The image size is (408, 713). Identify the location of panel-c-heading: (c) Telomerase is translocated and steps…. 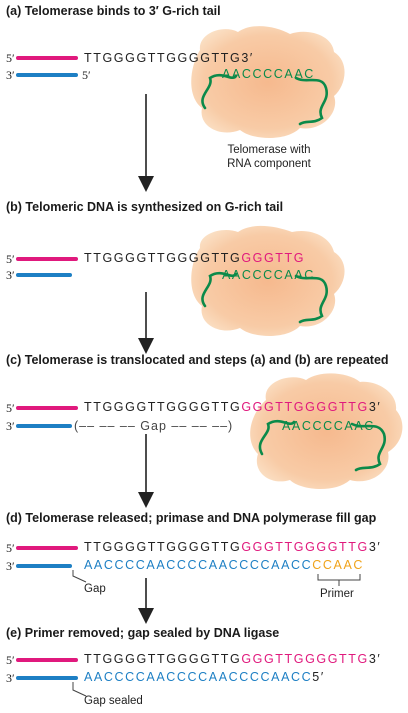
(197, 360).